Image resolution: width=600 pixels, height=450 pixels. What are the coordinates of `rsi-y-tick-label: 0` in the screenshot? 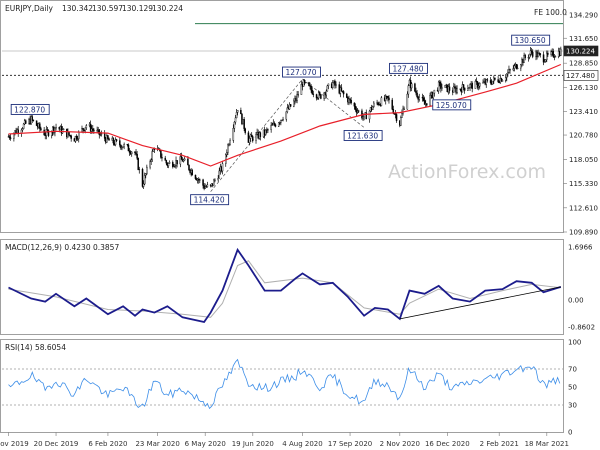 It's located at (570, 433).